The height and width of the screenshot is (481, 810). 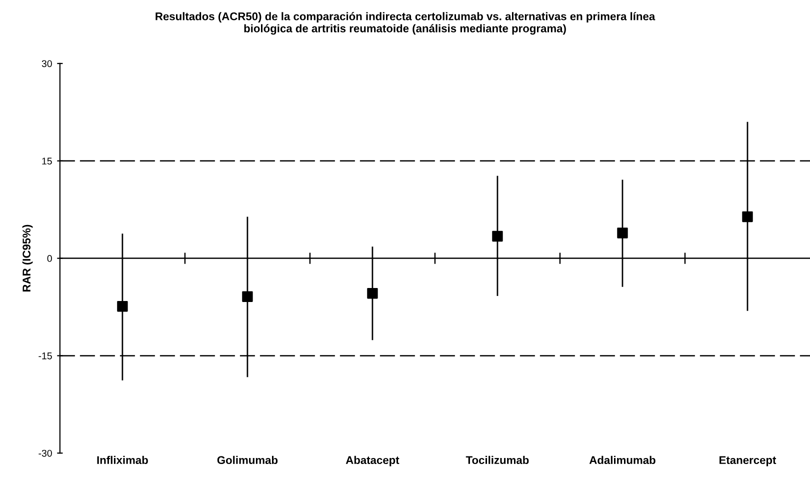 What do you see at coordinates (45, 356) in the screenshot?
I see `y-tick-label: -15` at bounding box center [45, 356].